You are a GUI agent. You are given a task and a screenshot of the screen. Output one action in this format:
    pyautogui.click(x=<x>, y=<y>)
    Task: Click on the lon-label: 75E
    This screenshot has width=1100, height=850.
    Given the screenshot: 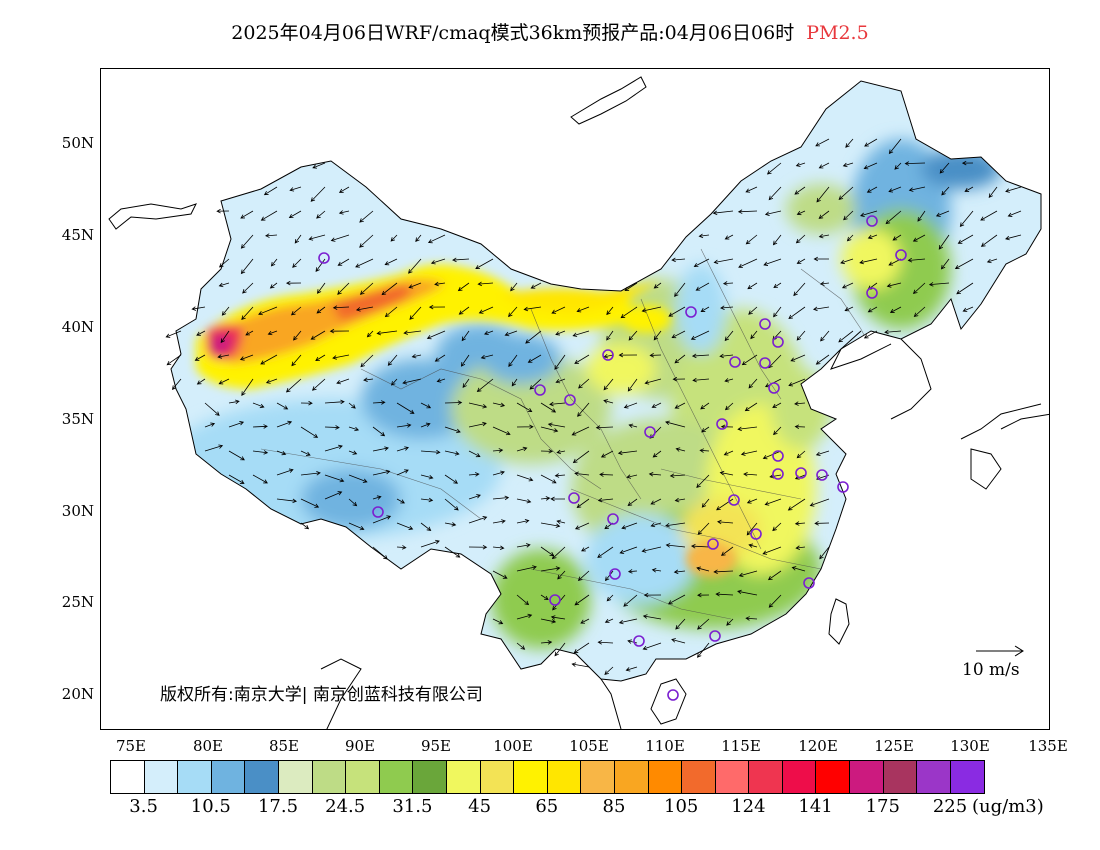 What is the action you would take?
    pyautogui.click(x=131, y=746)
    